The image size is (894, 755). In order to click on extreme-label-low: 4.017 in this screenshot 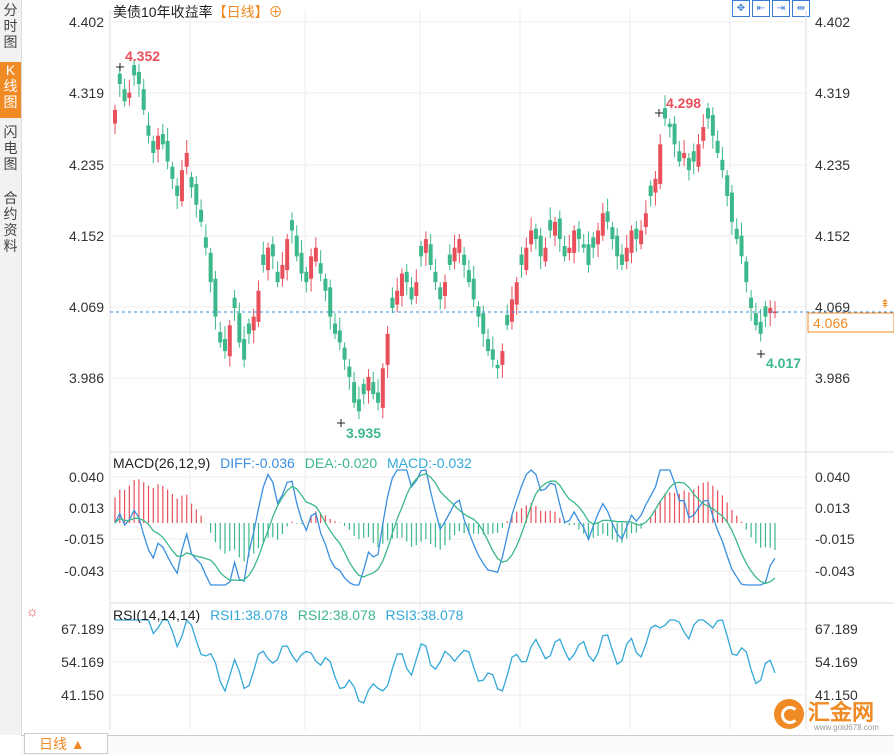, I will do `click(783, 363)`.